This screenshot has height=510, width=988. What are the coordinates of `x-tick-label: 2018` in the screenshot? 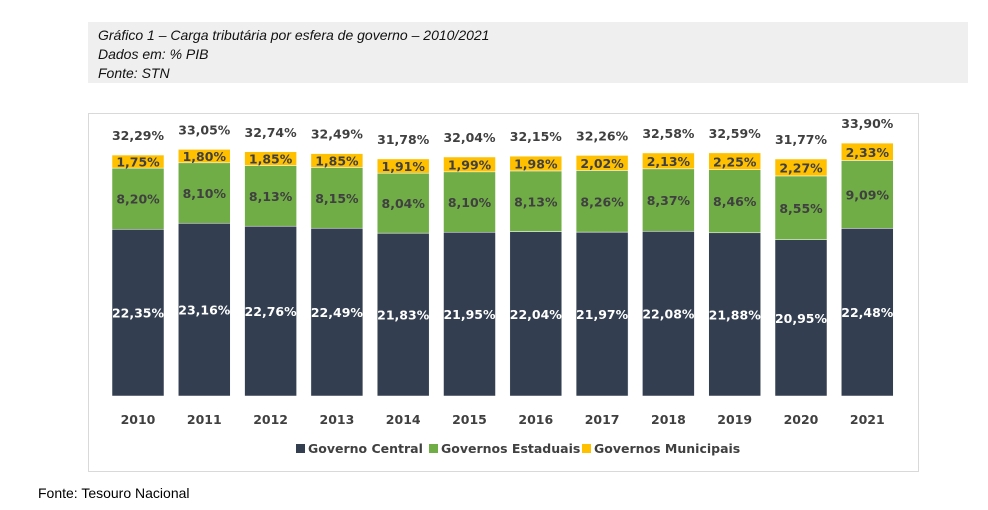 It's located at (668, 419).